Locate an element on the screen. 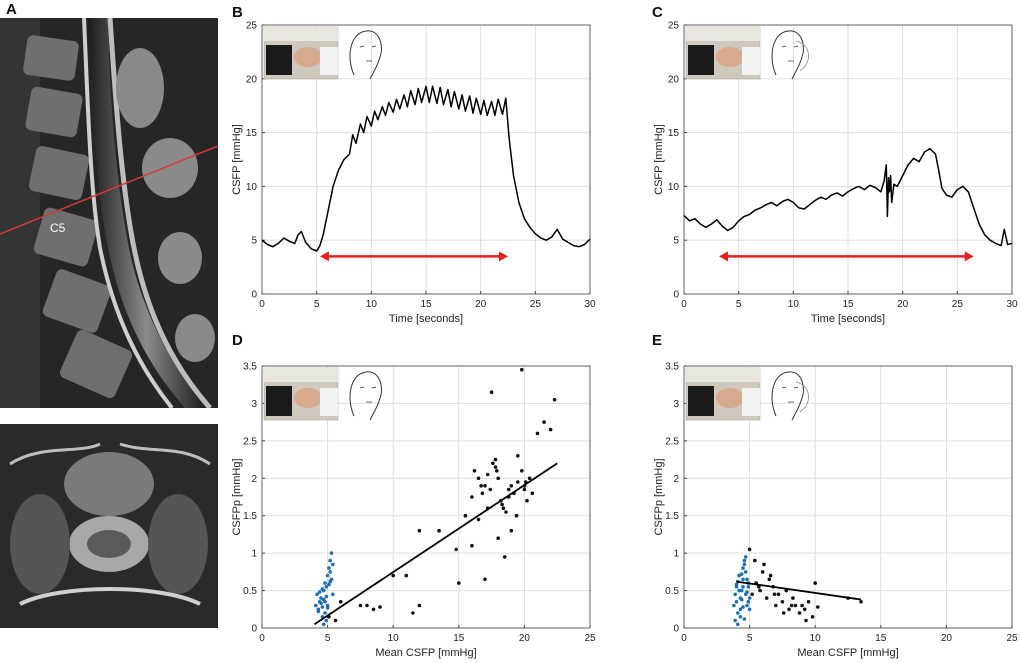 This screenshot has height=663, width=1021. head-features is located at coordinates (368, 394).